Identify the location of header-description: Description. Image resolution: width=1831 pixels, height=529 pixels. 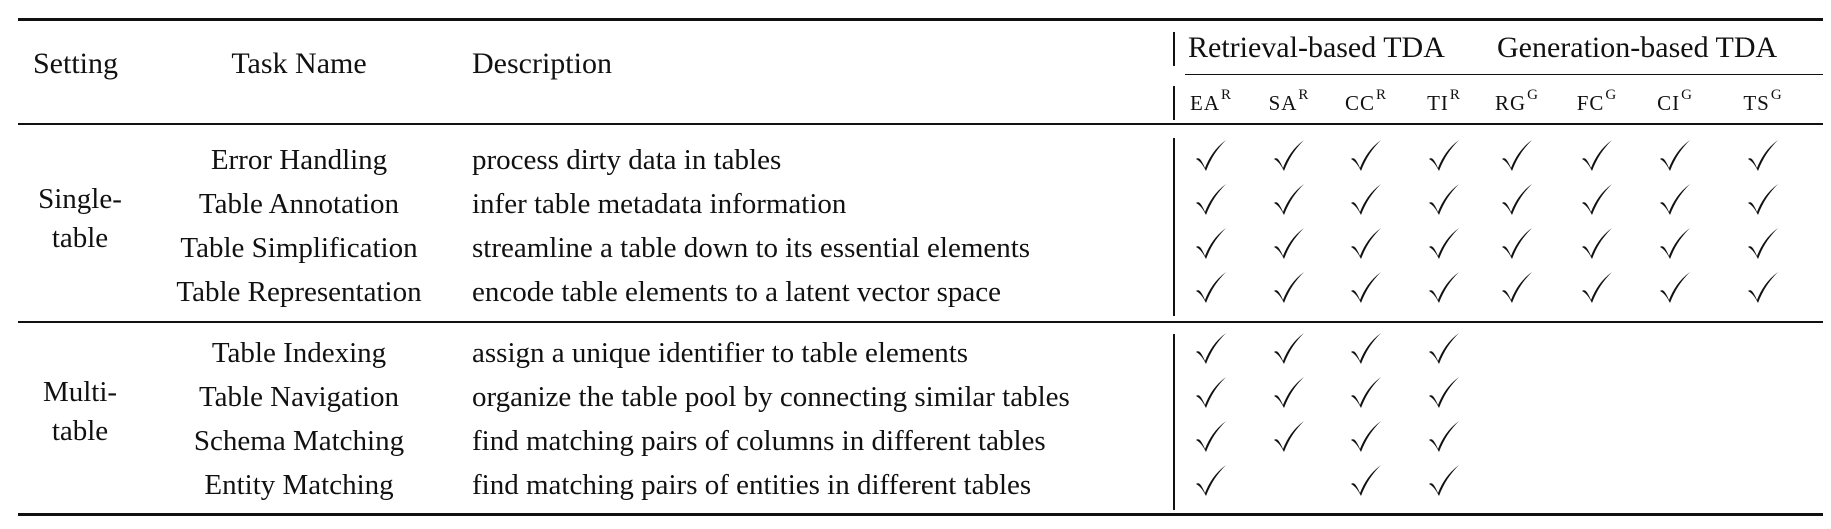
(542, 63).